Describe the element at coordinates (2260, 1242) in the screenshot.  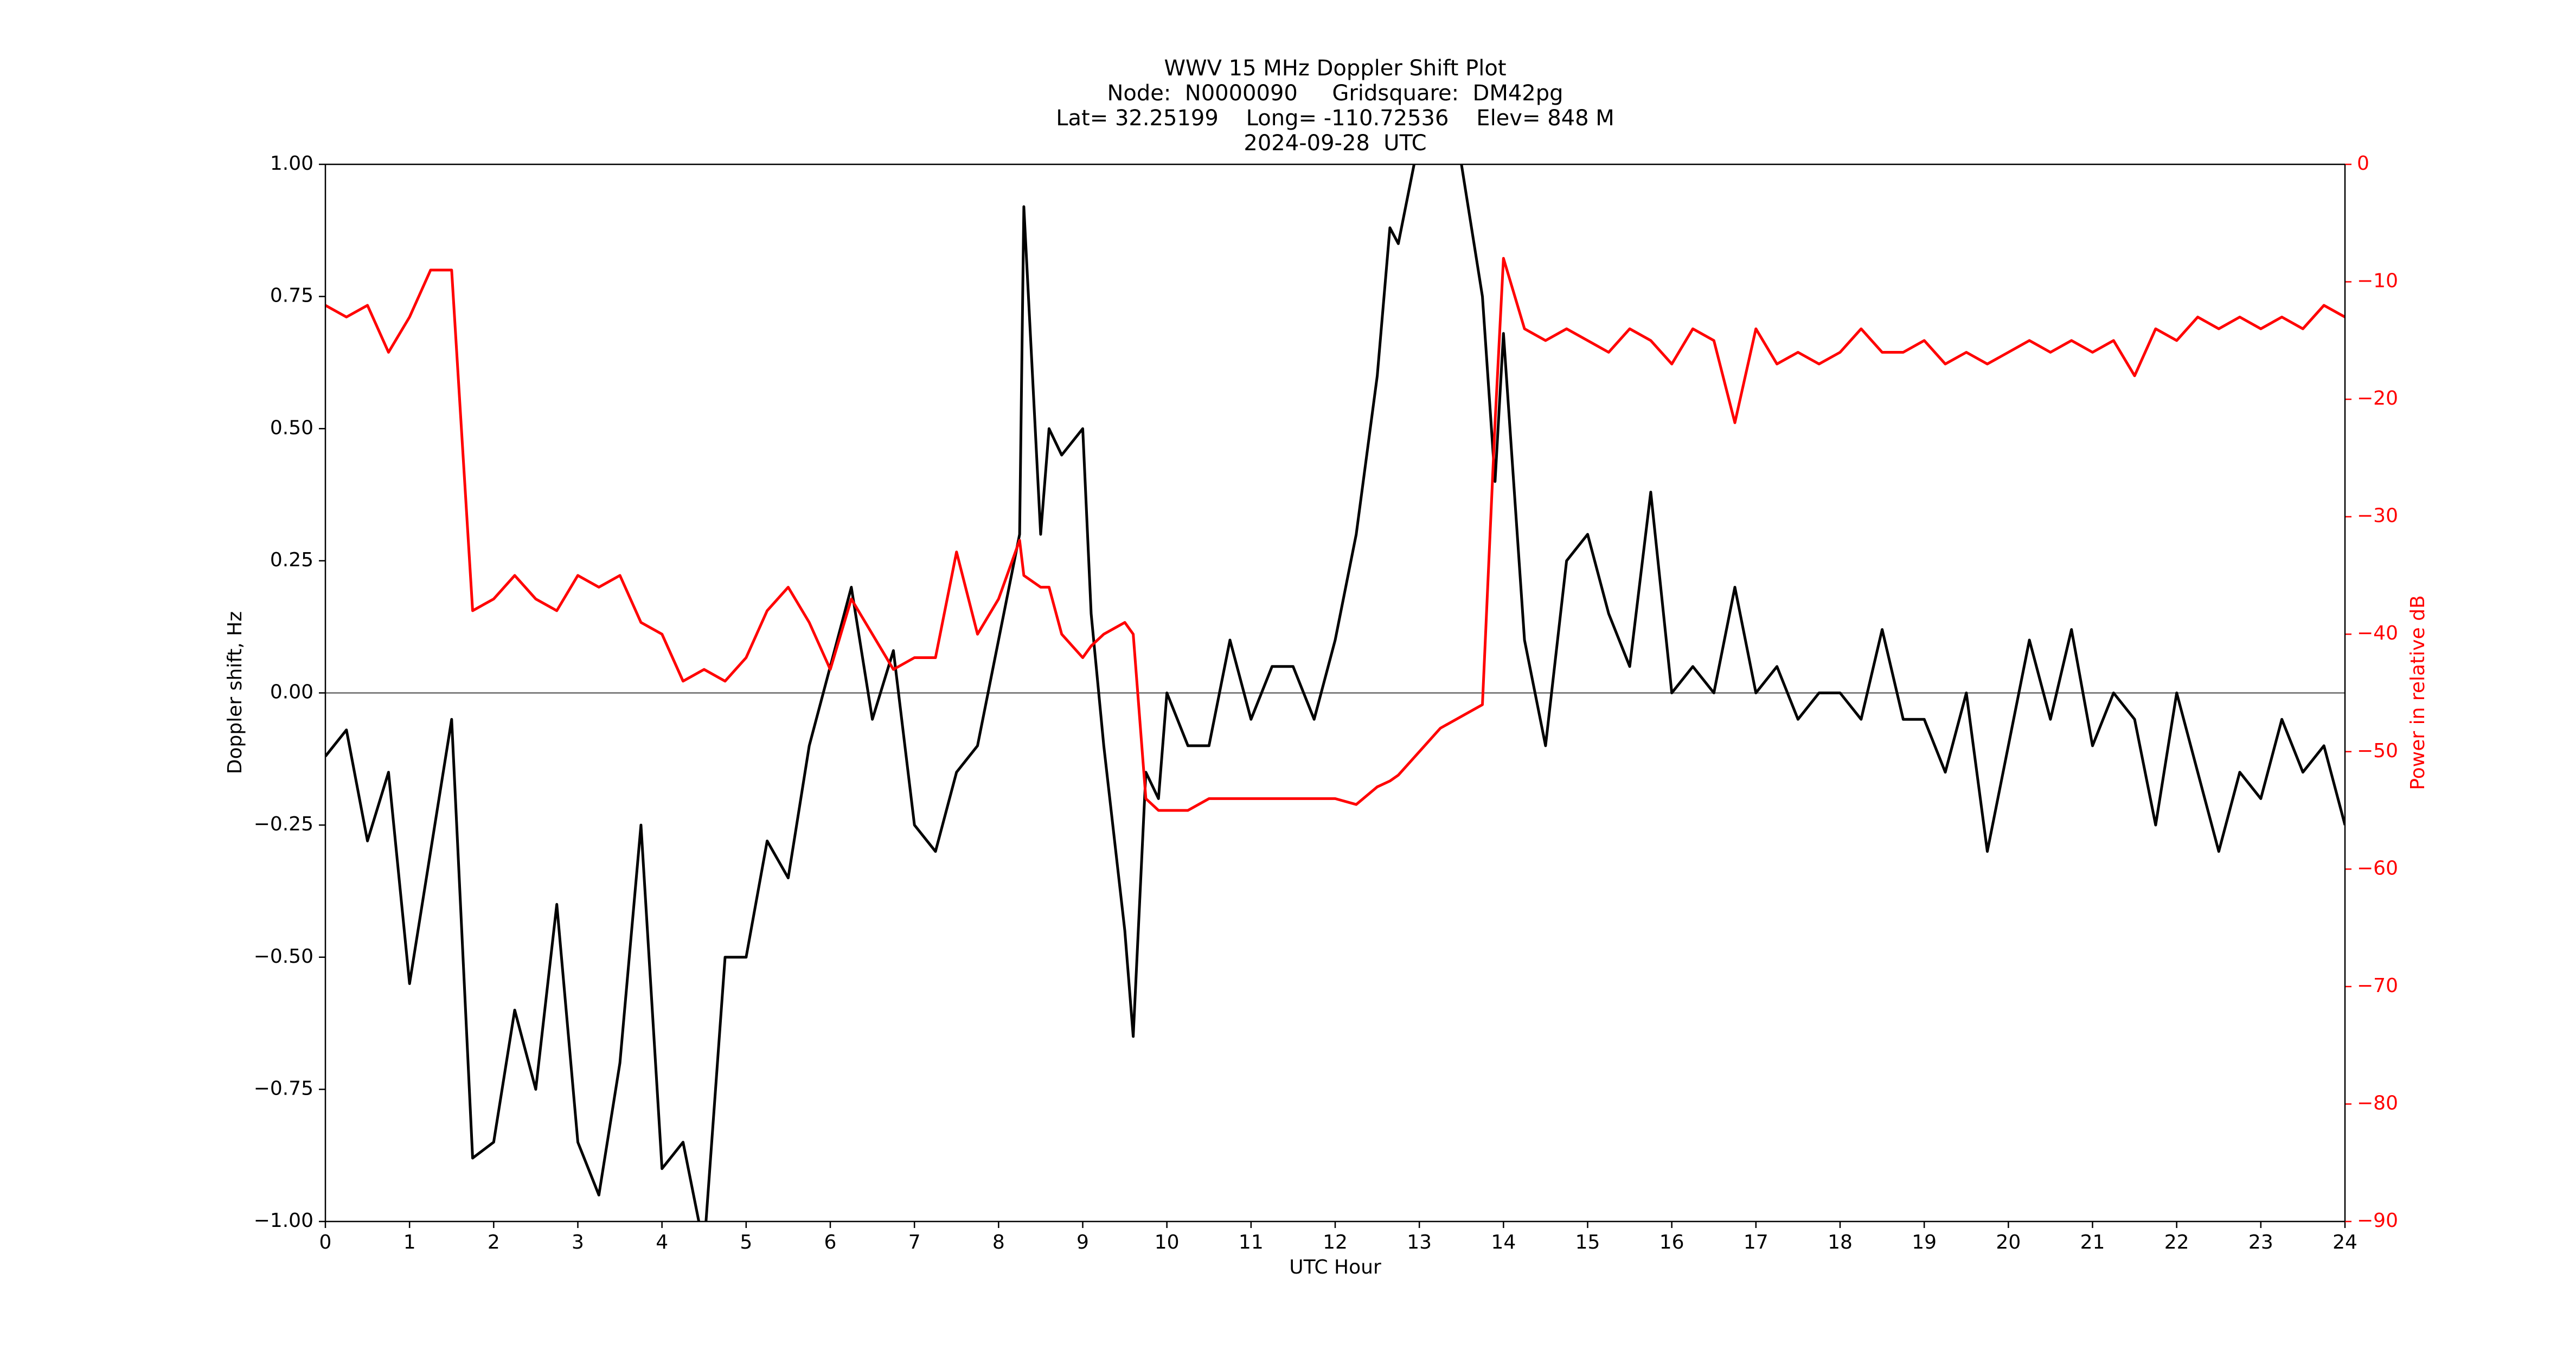
I see `x-tick-label: 23` at that location.